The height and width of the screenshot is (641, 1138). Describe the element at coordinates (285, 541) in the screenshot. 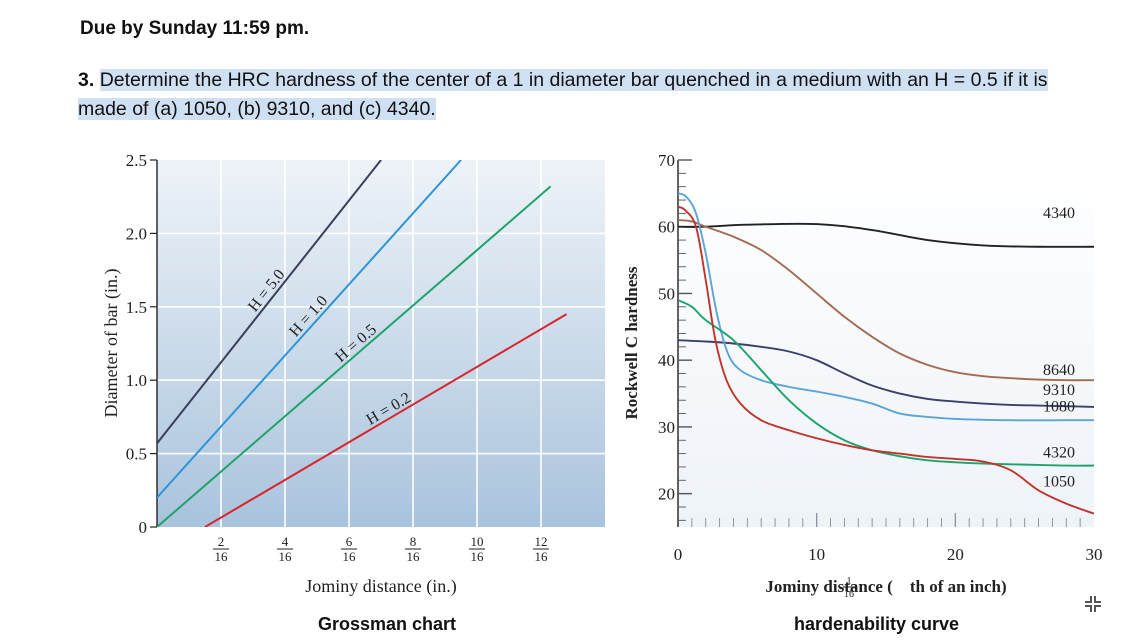

I see `grossman-xtick-num: 4` at that location.